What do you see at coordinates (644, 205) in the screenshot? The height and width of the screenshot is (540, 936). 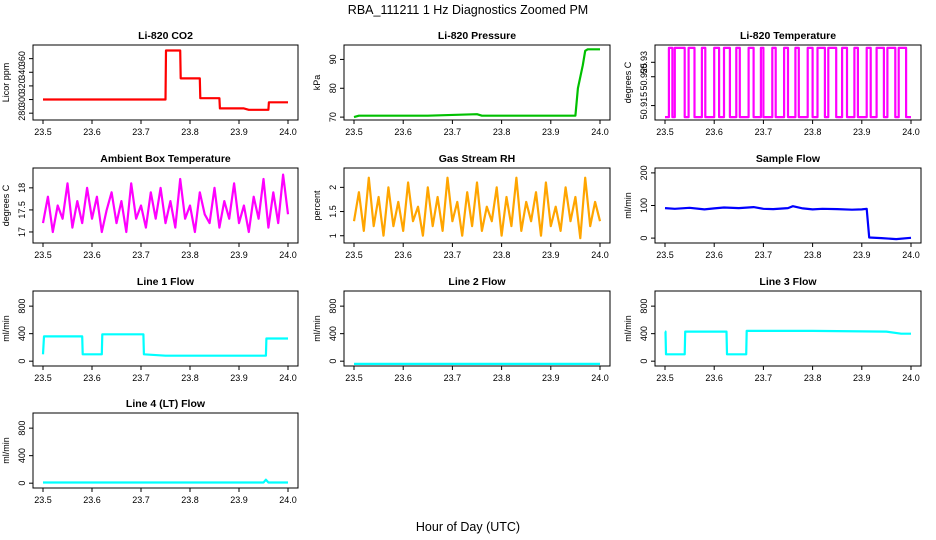 I see `y-tick-label: 100` at bounding box center [644, 205].